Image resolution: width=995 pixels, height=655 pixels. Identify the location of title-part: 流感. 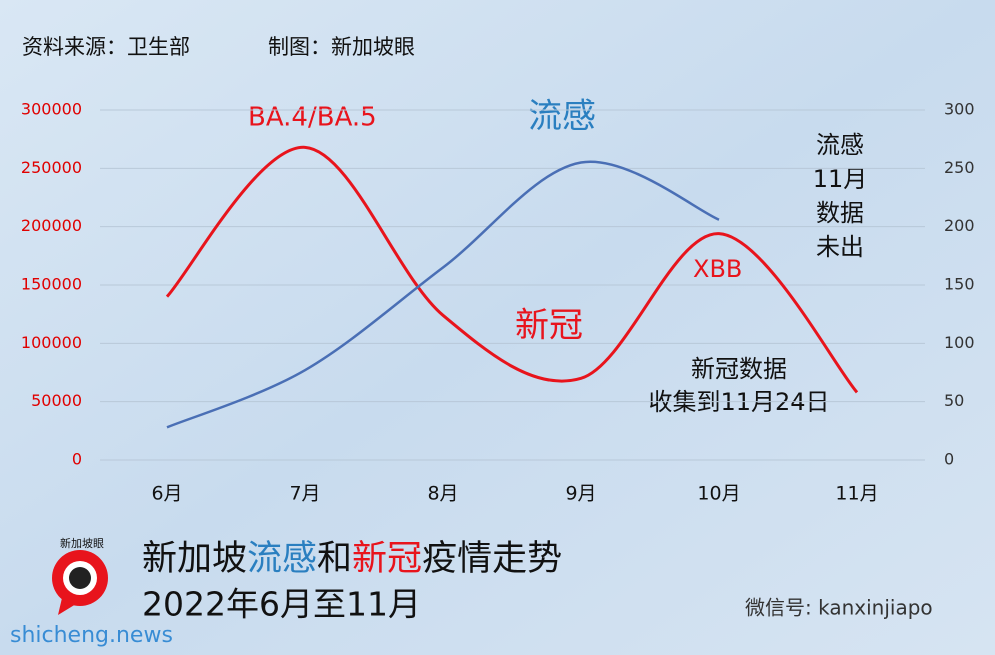
(282, 559).